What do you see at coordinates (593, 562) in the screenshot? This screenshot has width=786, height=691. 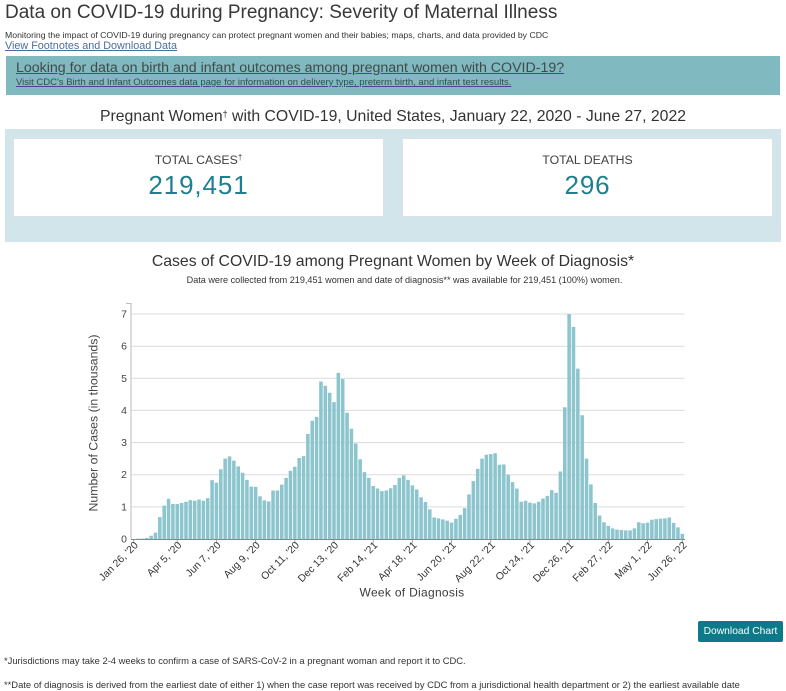 I see `svg-text: Feb 27, '22` at bounding box center [593, 562].